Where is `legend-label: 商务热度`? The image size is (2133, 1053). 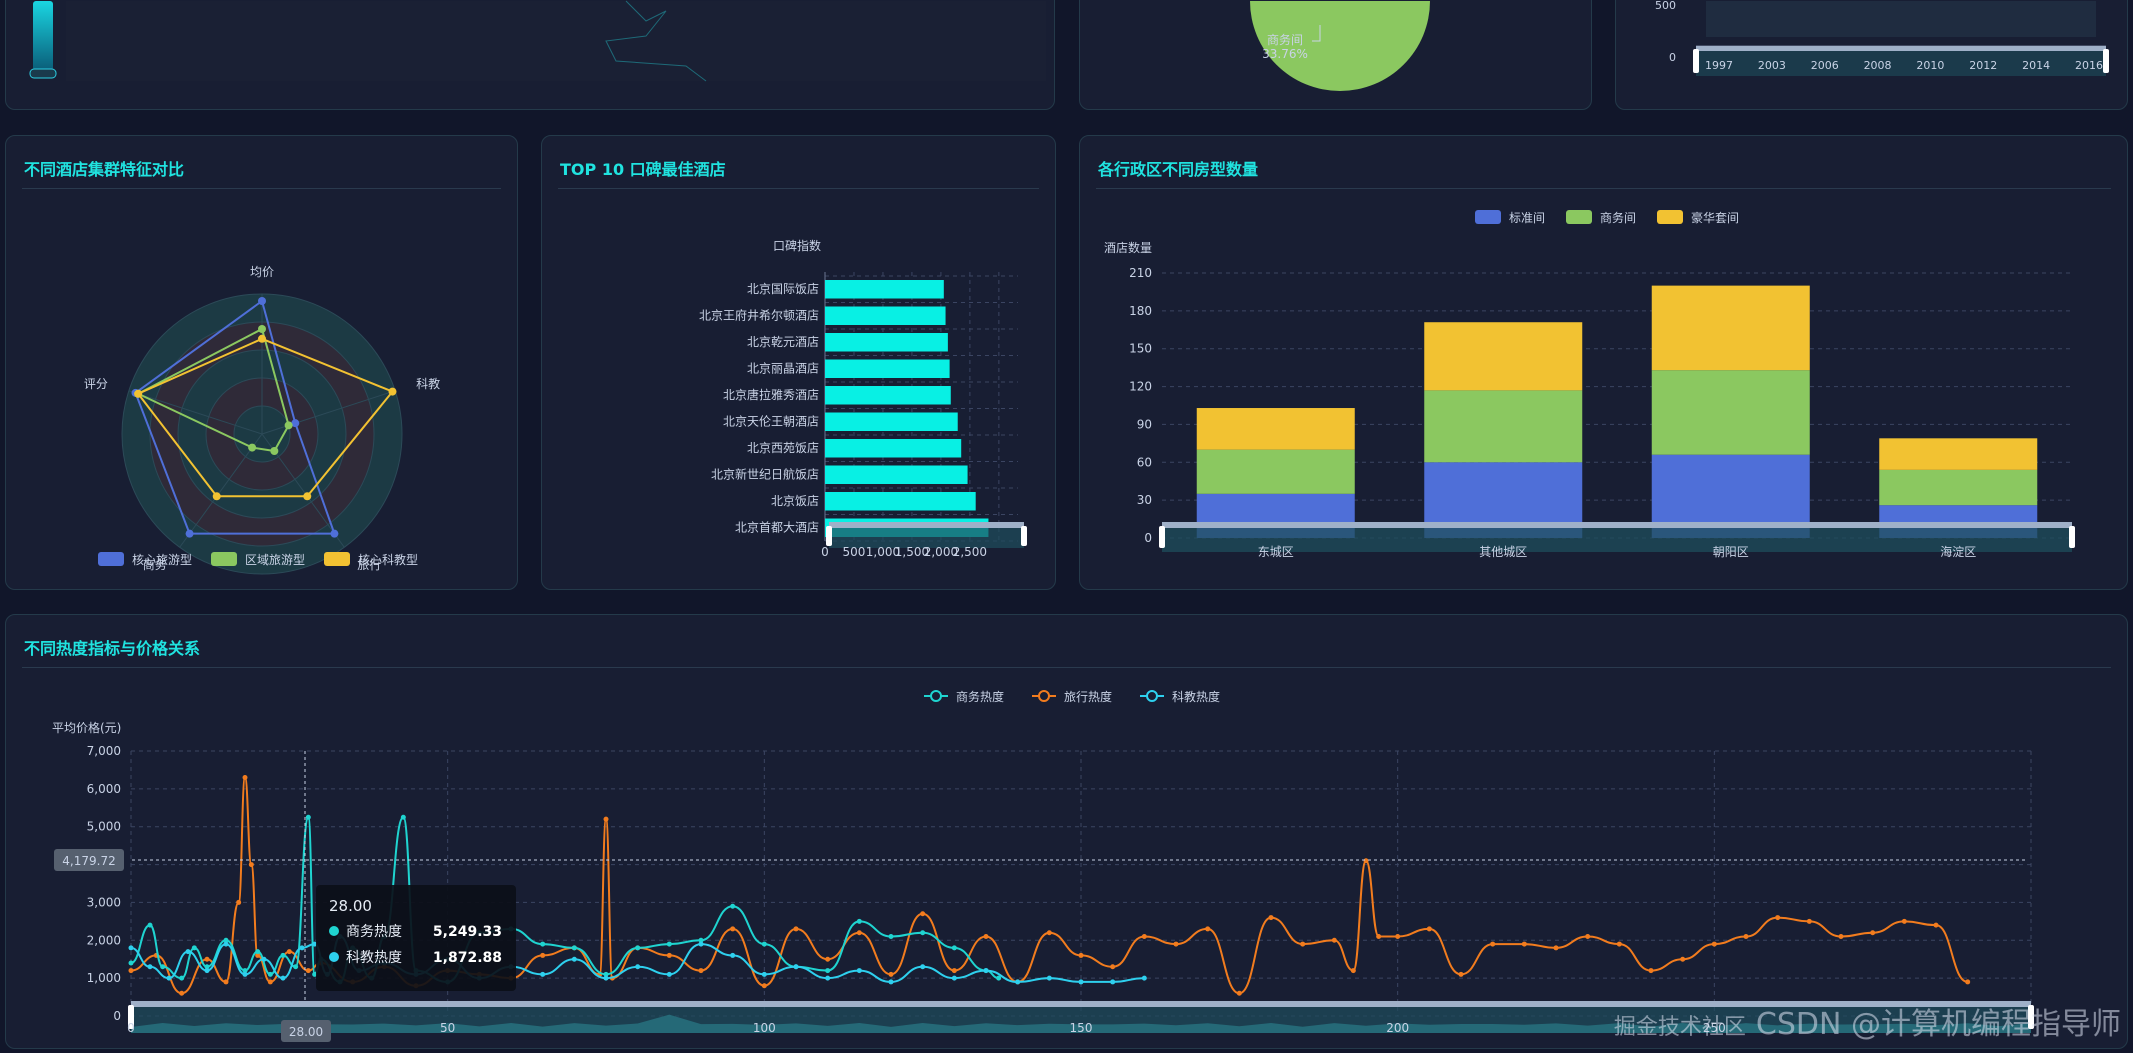 legend-label: 商务热度 is located at coordinates (980, 696).